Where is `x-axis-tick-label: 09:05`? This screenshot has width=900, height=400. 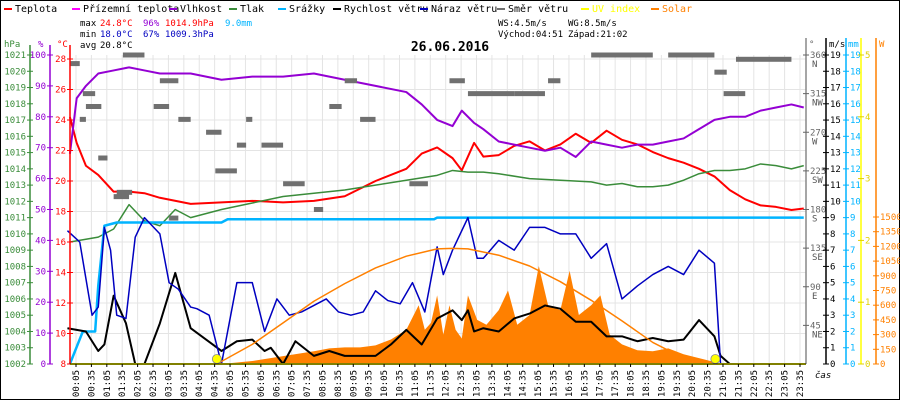
x-axis-tick-label: 09:05 is located at coordinates (354, 383).